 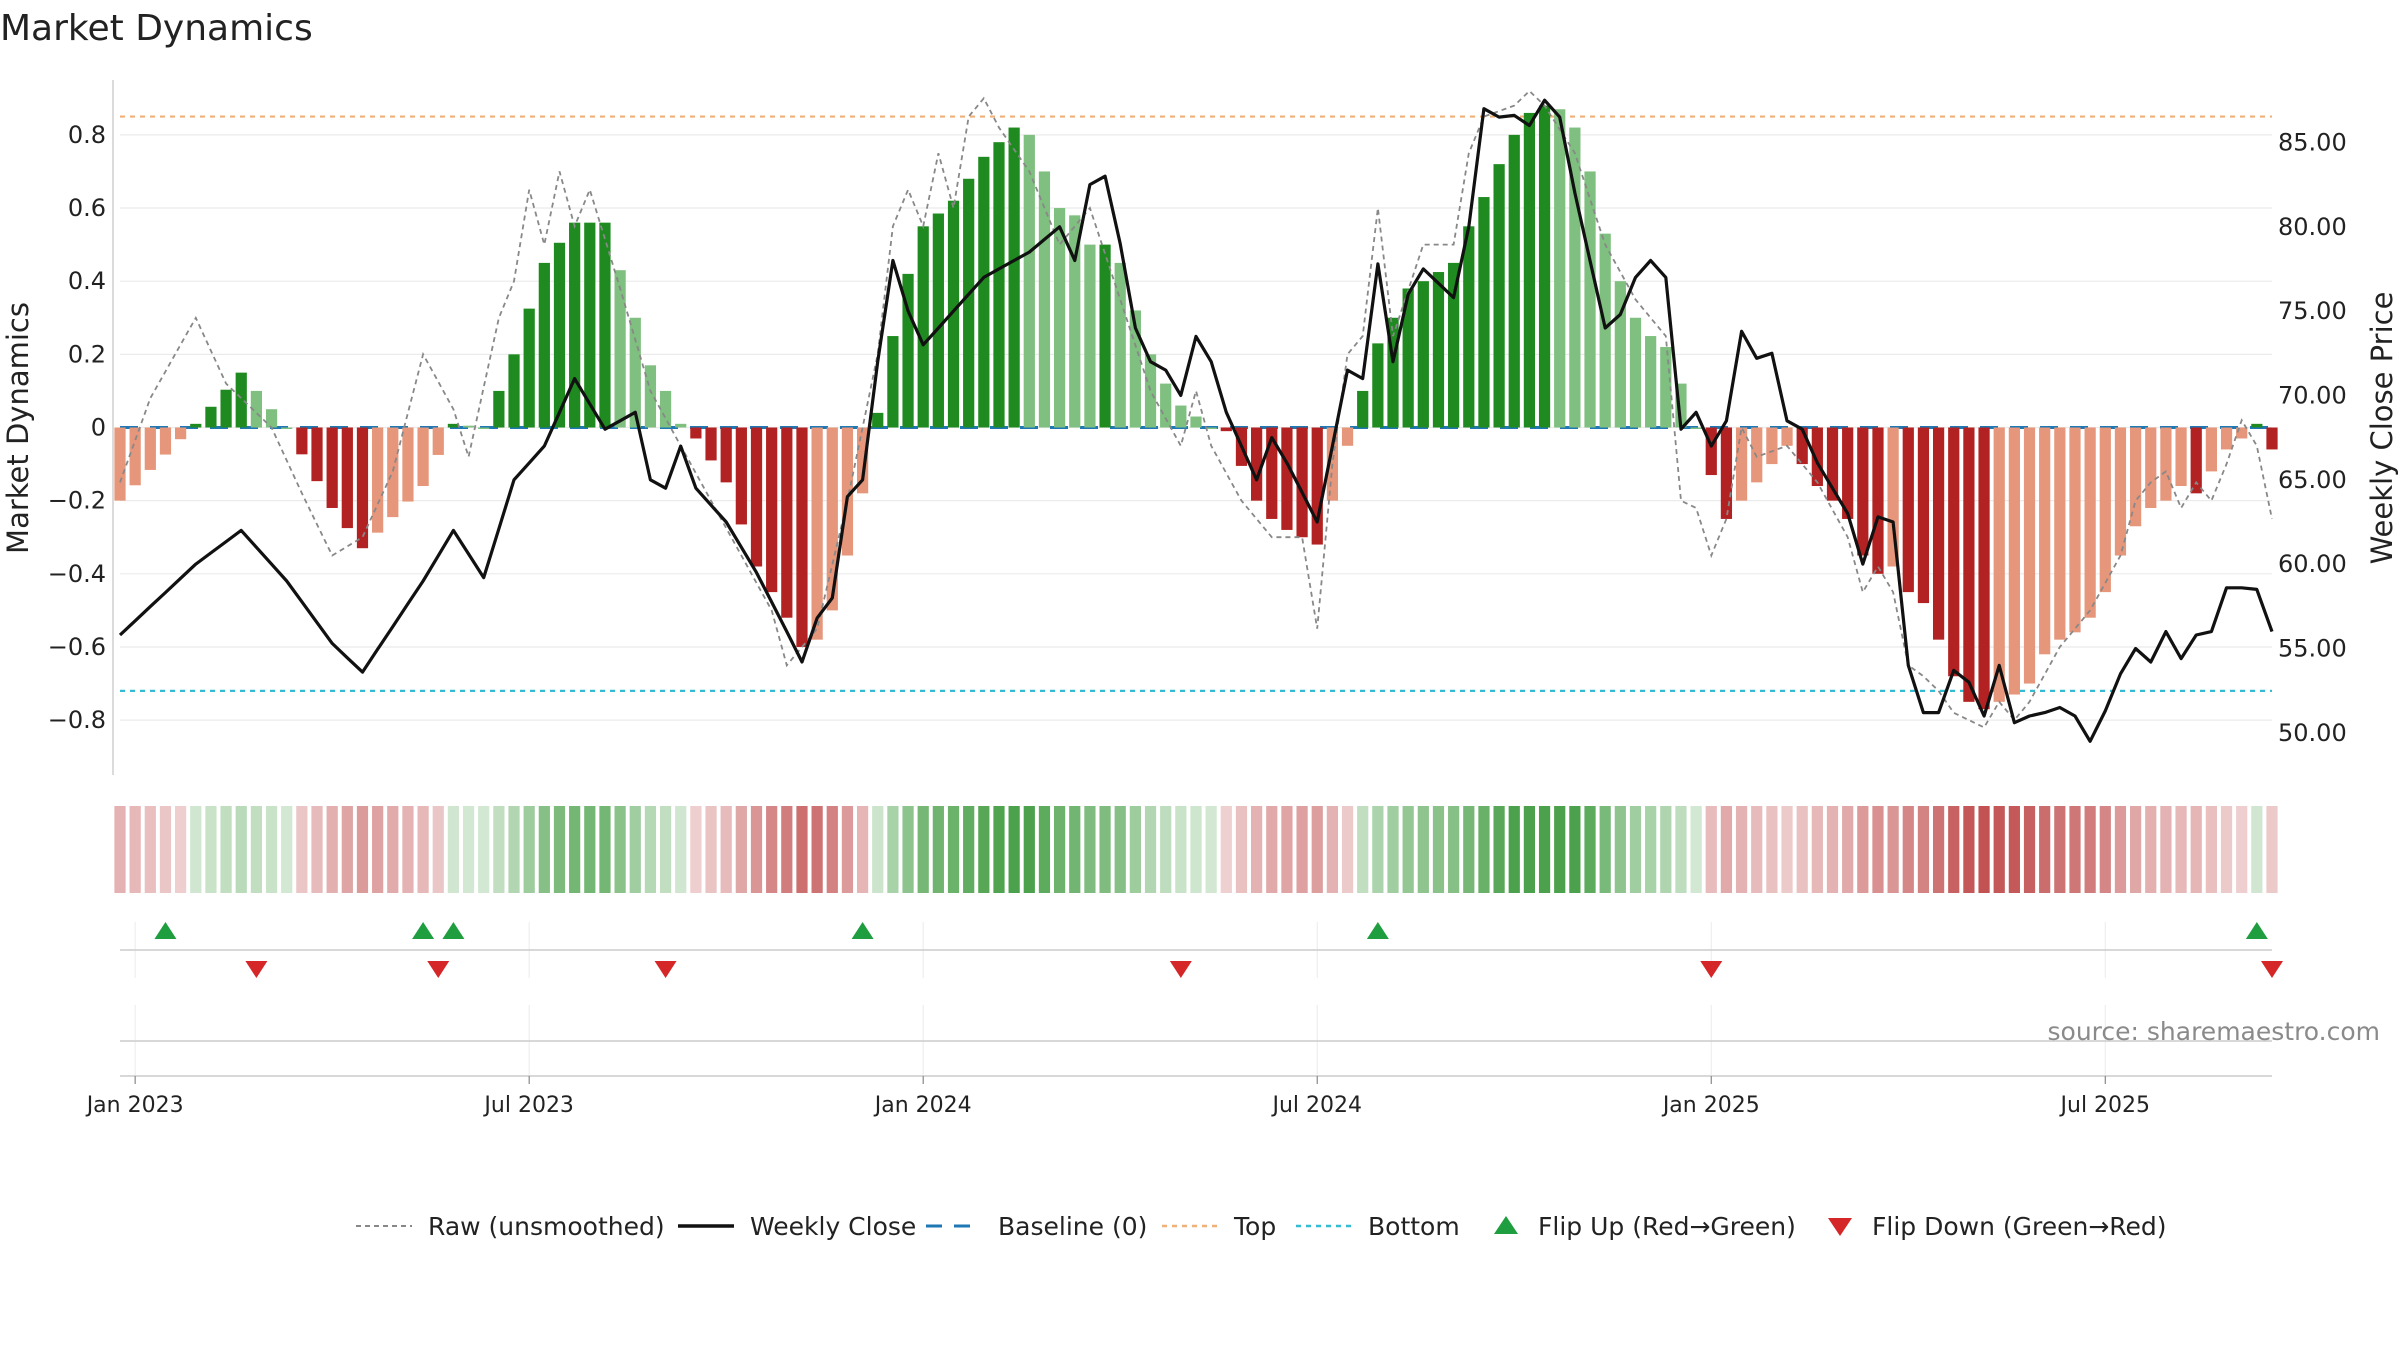 I want to click on y2-tick-label: 65.00, so click(x=2312, y=480).